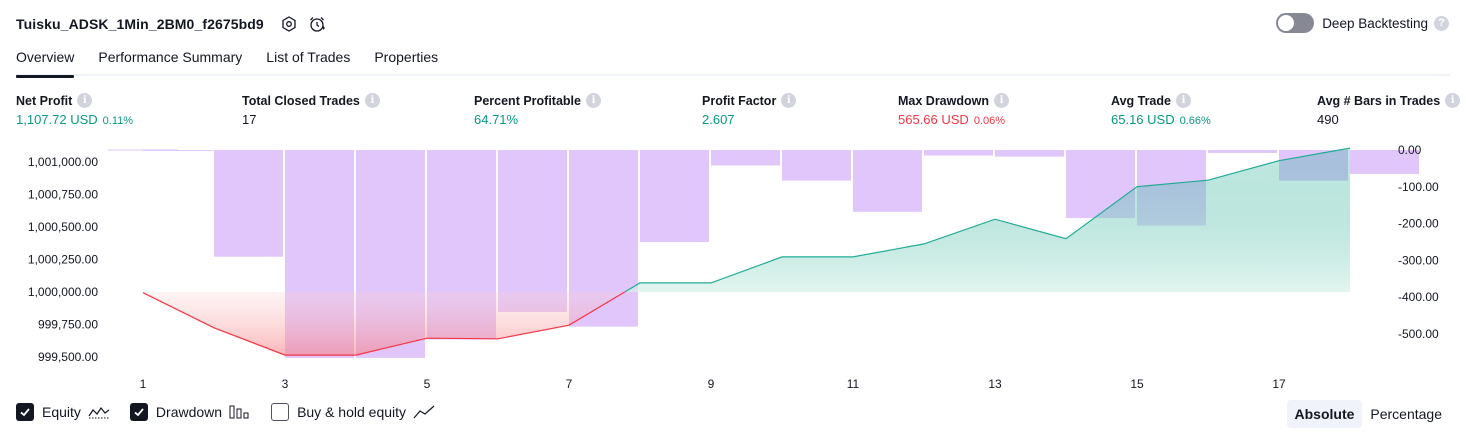 The height and width of the screenshot is (438, 1466). Describe the element at coordinates (1295, 23) in the screenshot. I see `deep-backtesting-toggle` at that location.